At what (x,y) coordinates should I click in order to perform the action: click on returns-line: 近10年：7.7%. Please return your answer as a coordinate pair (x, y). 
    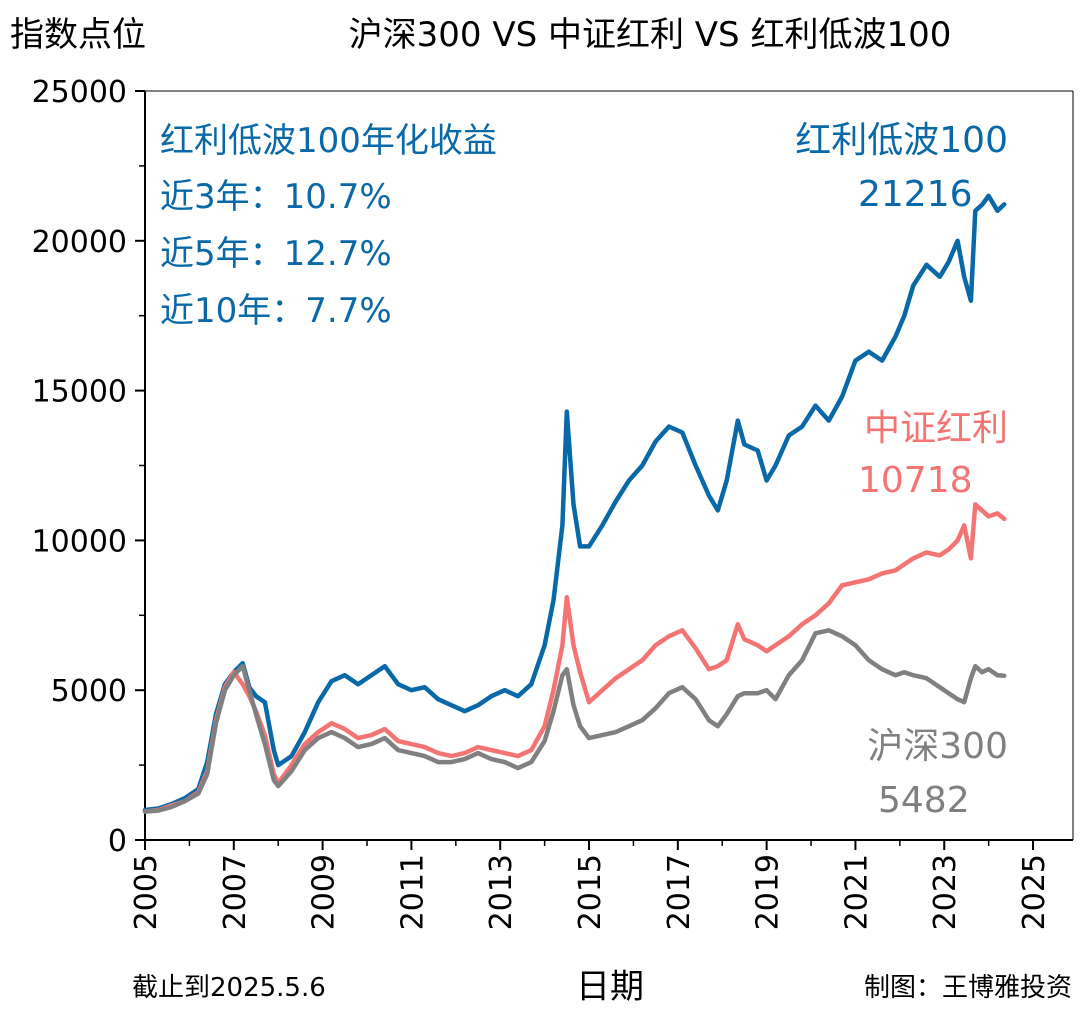
    Looking at the image, I should click on (276, 311).